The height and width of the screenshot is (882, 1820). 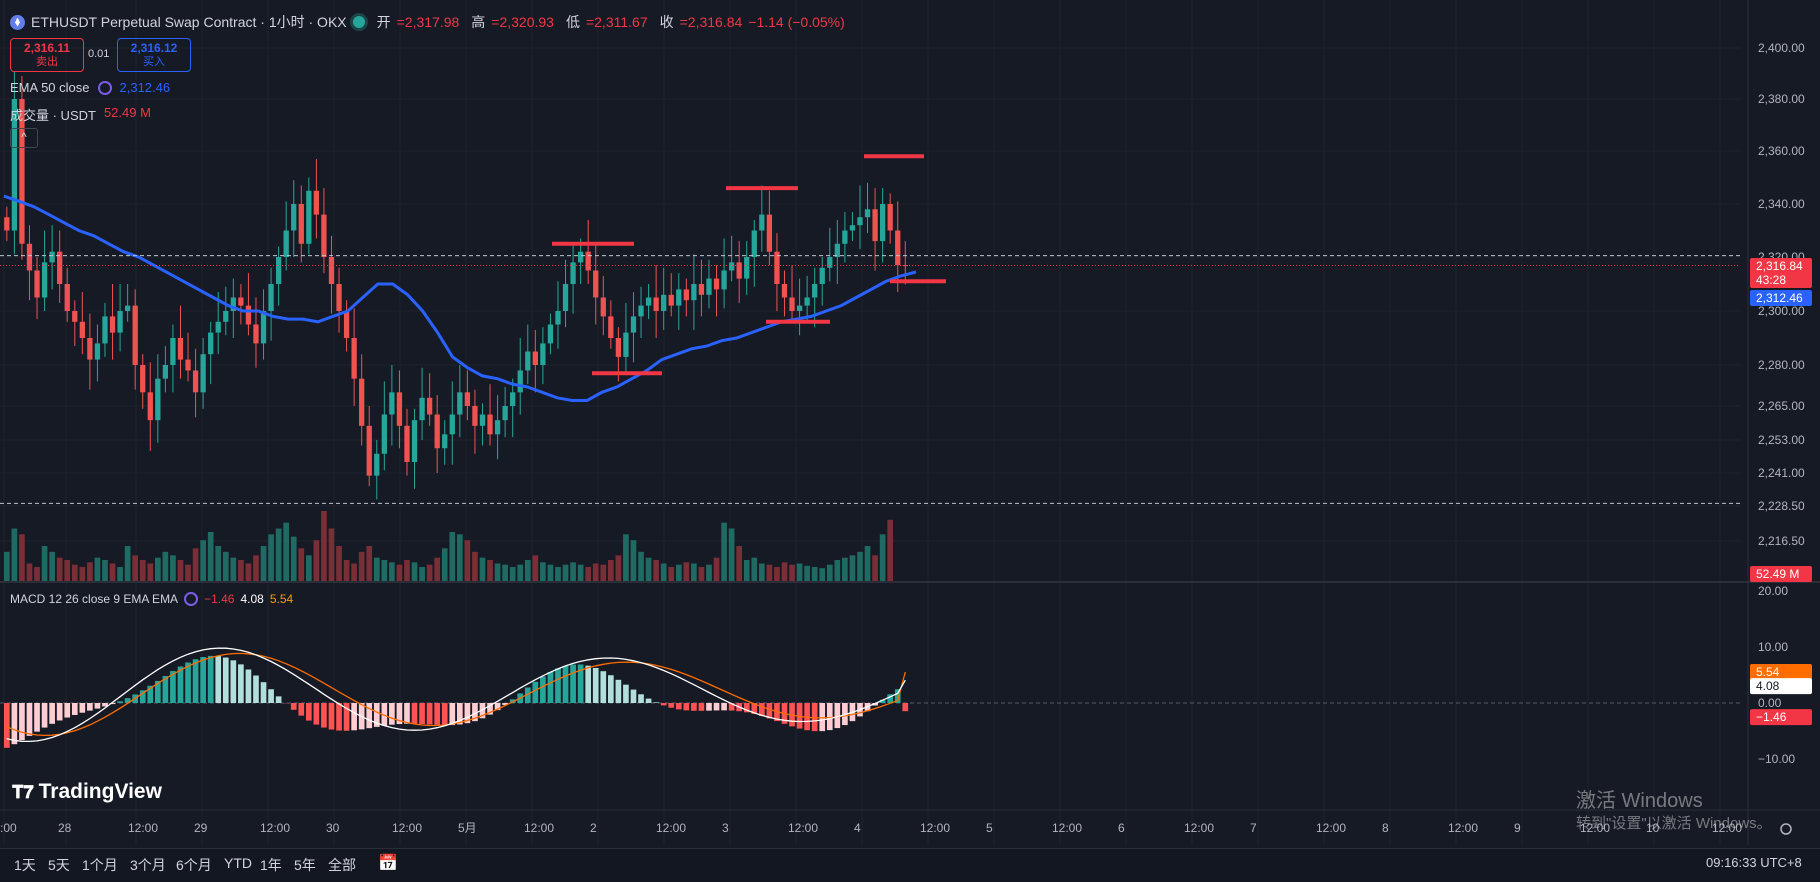 What do you see at coordinates (219, 599) in the screenshot?
I see `macd-hist-value: −1.46` at bounding box center [219, 599].